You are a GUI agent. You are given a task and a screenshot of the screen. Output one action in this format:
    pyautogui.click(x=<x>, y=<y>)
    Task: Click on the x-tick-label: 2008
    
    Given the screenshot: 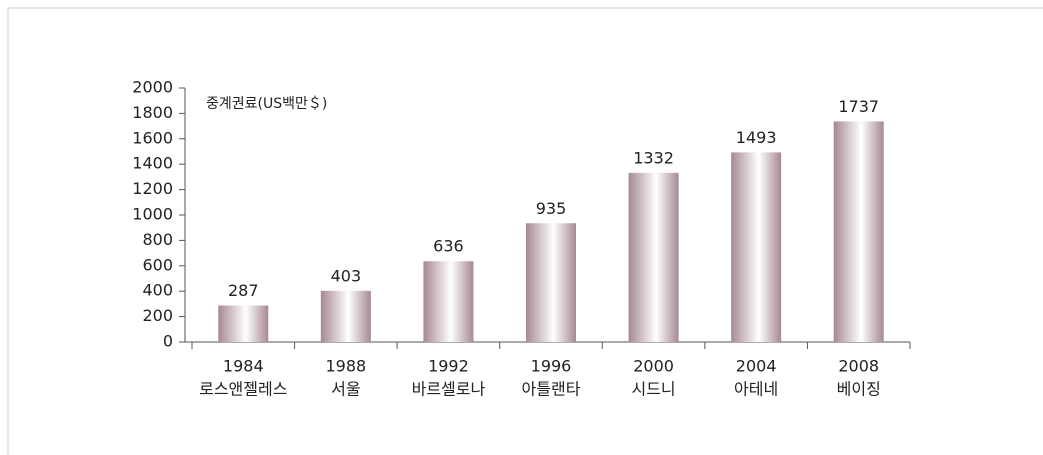 What is the action you would take?
    pyautogui.click(x=858, y=366)
    